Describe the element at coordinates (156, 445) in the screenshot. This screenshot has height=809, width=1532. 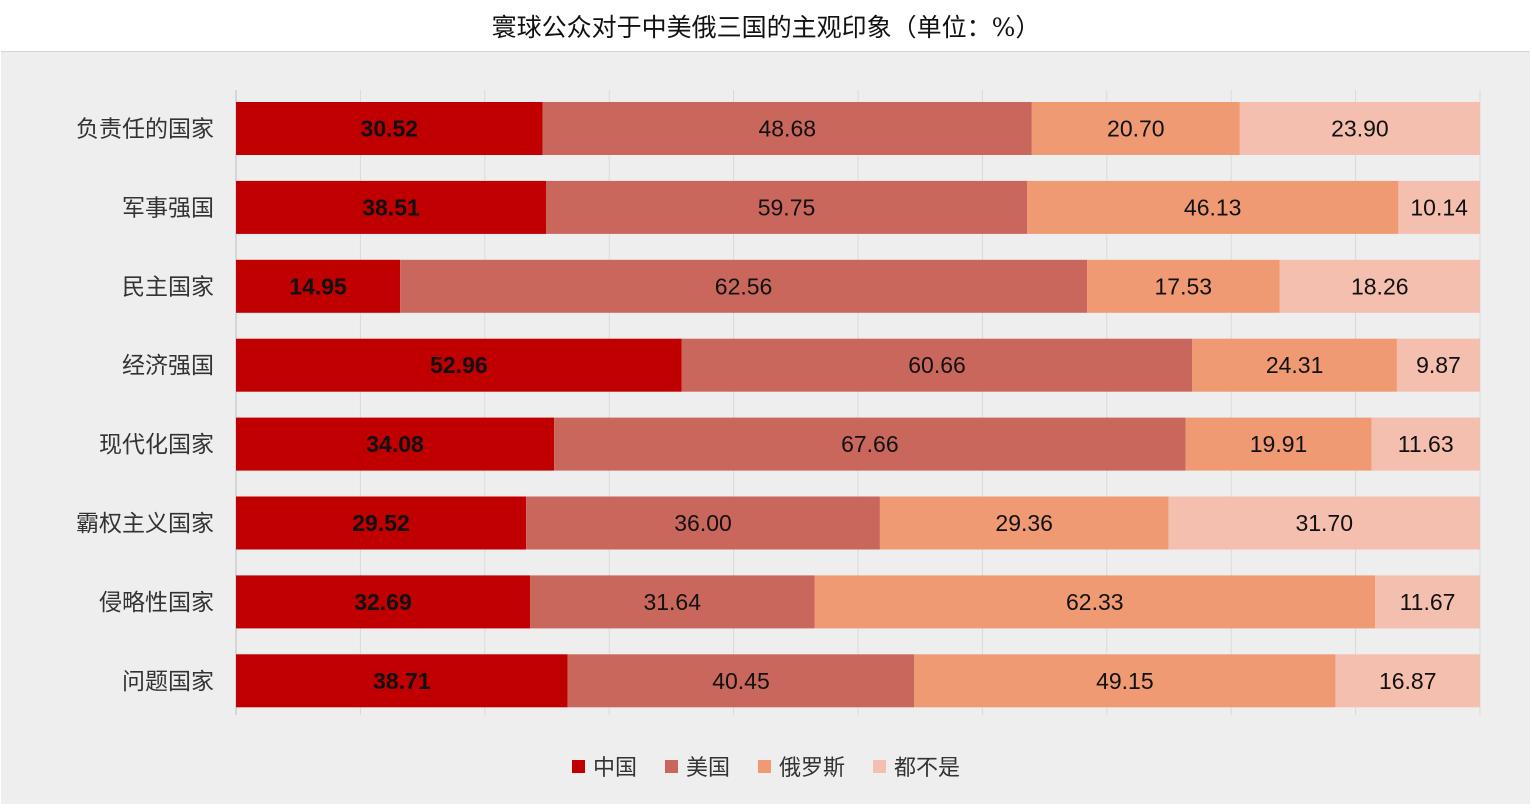
I see `category-label: 现代化国家` at that location.